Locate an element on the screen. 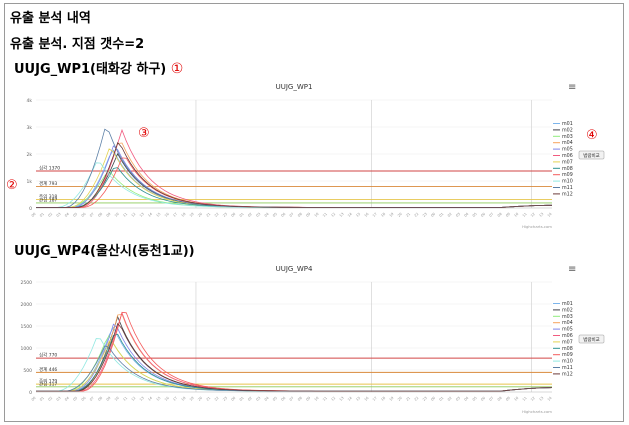  y-tick-label: 1000 is located at coordinates (27, 349).